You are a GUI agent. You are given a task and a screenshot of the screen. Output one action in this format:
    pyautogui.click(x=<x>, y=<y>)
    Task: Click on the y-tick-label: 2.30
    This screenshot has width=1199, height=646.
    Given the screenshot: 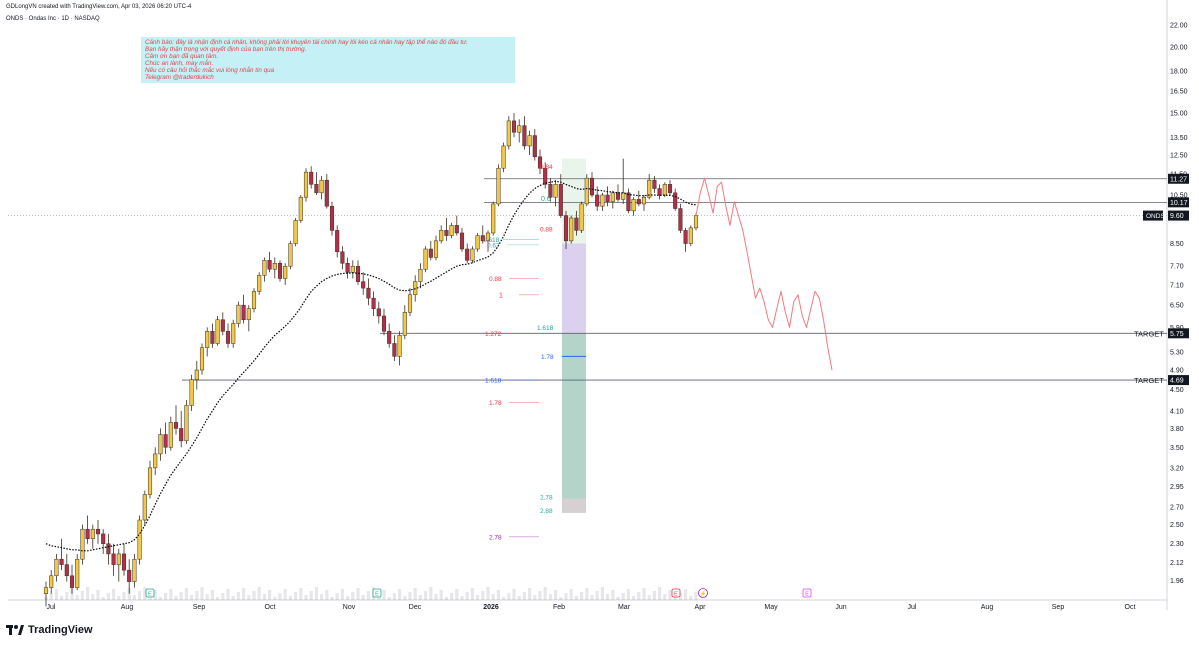 What is the action you would take?
    pyautogui.click(x=1177, y=544)
    